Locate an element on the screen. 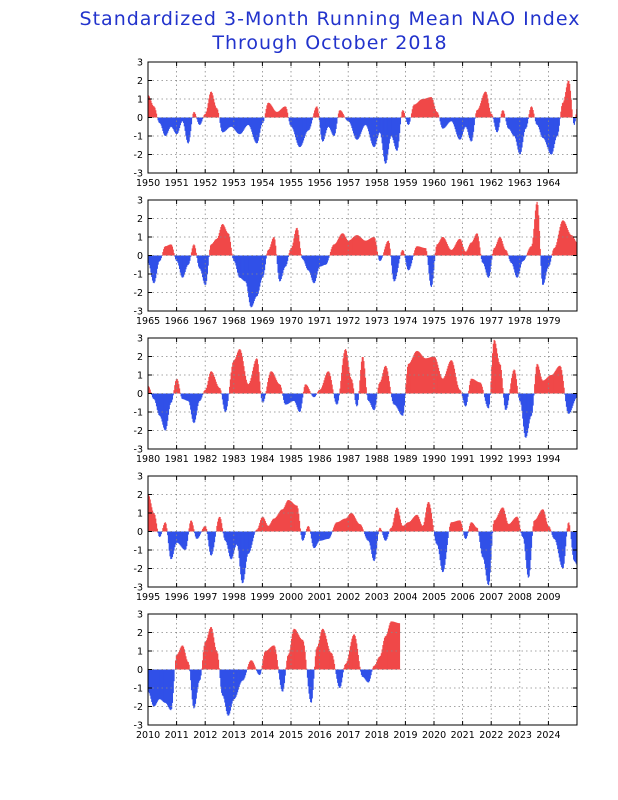 This screenshot has height=800, width=618. x-tick-label: 1995 is located at coordinates (148, 597).